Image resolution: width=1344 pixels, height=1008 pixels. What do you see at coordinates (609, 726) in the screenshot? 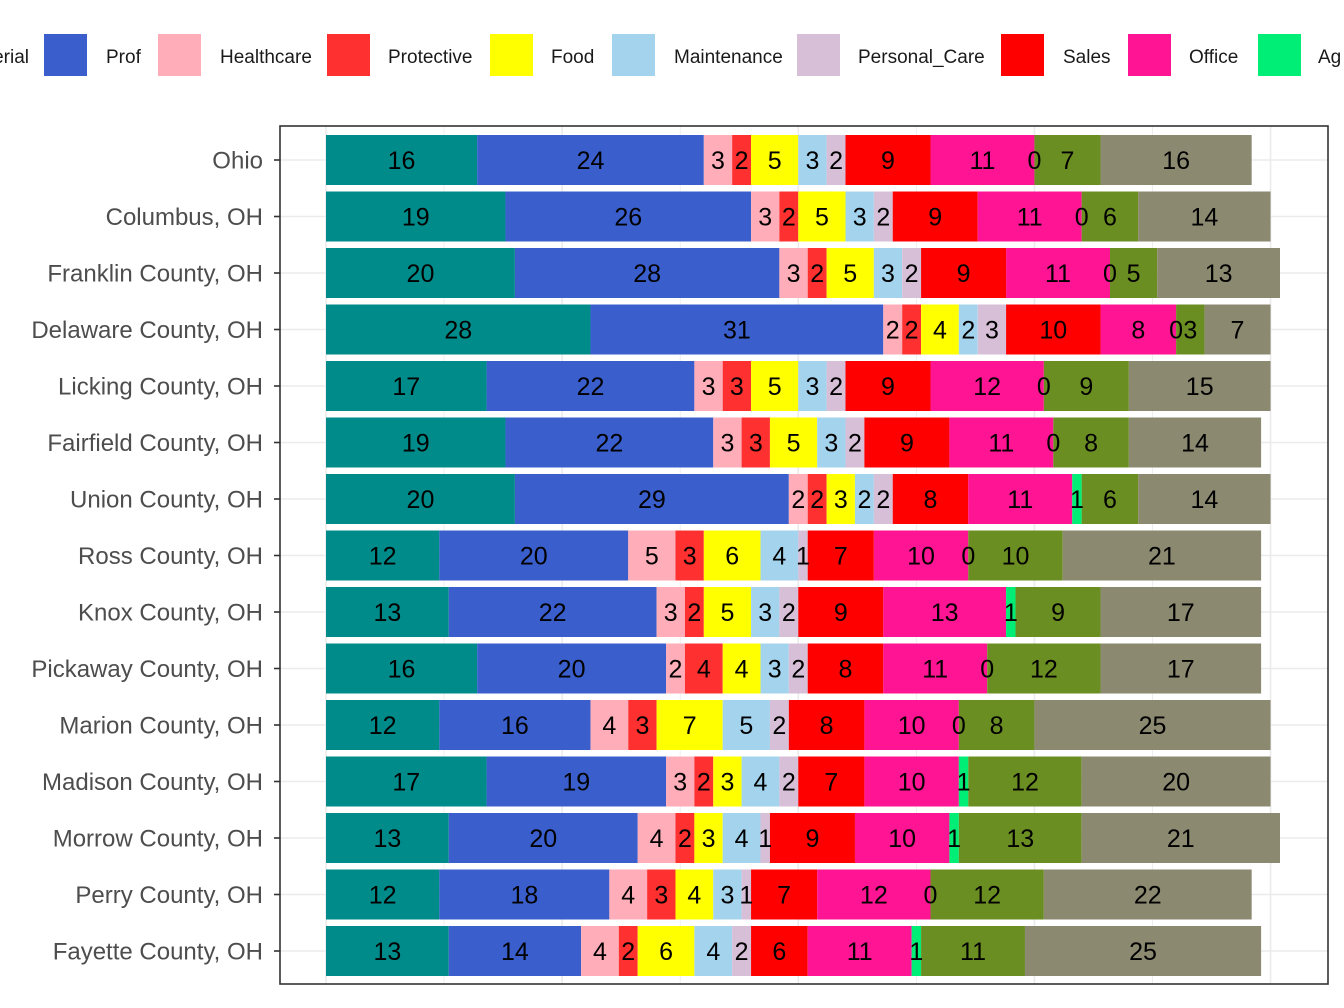
I see `data-label: 4` at bounding box center [609, 726].